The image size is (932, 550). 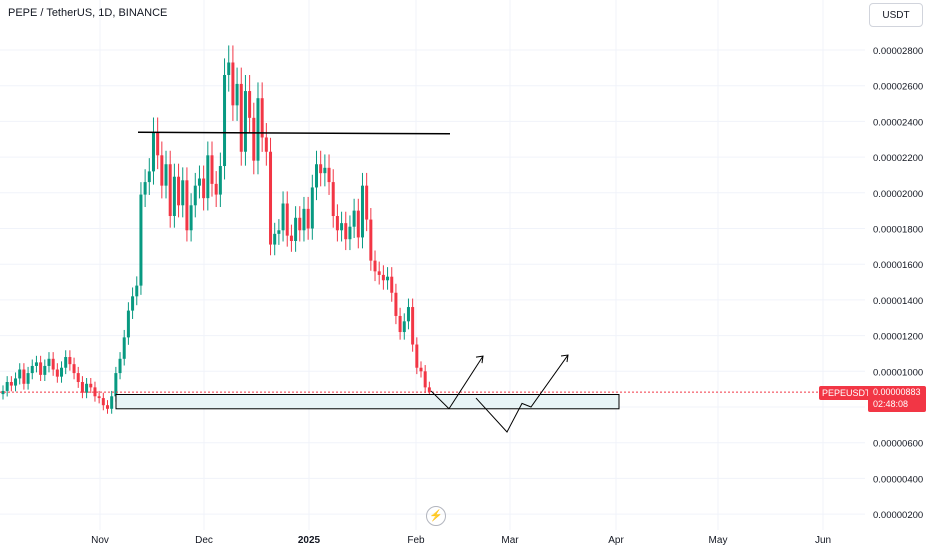 I want to click on y-tick-label: 0.00001600, so click(x=898, y=265).